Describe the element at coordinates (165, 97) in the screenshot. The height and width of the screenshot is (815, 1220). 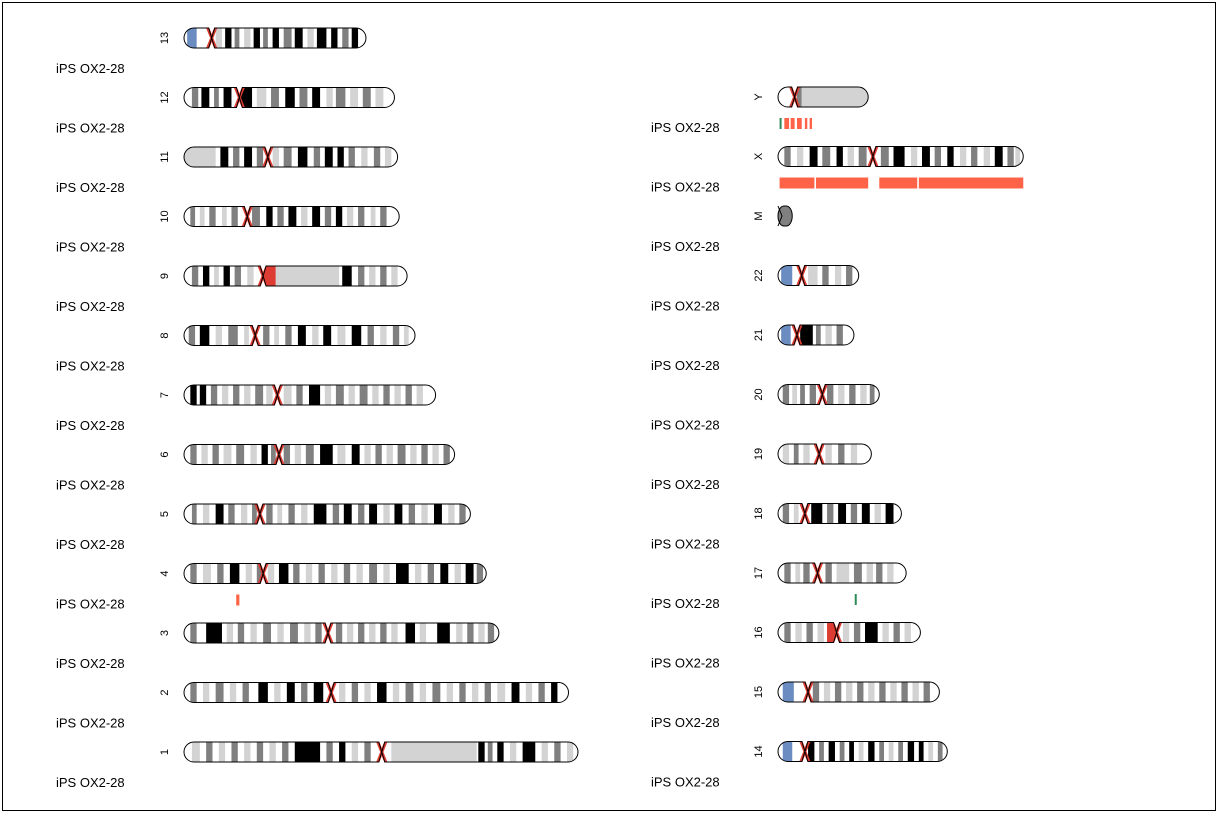
I see `chromosome-label: 12` at that location.